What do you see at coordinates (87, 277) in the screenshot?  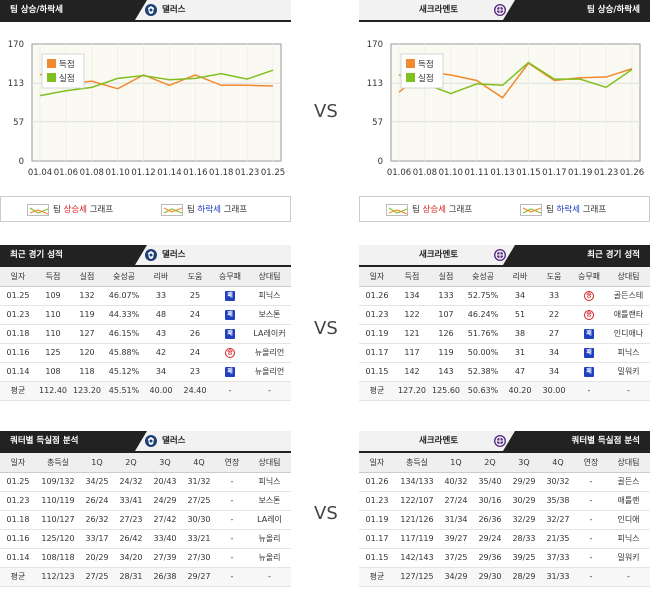 I see `column-header: 실점` at bounding box center [87, 277].